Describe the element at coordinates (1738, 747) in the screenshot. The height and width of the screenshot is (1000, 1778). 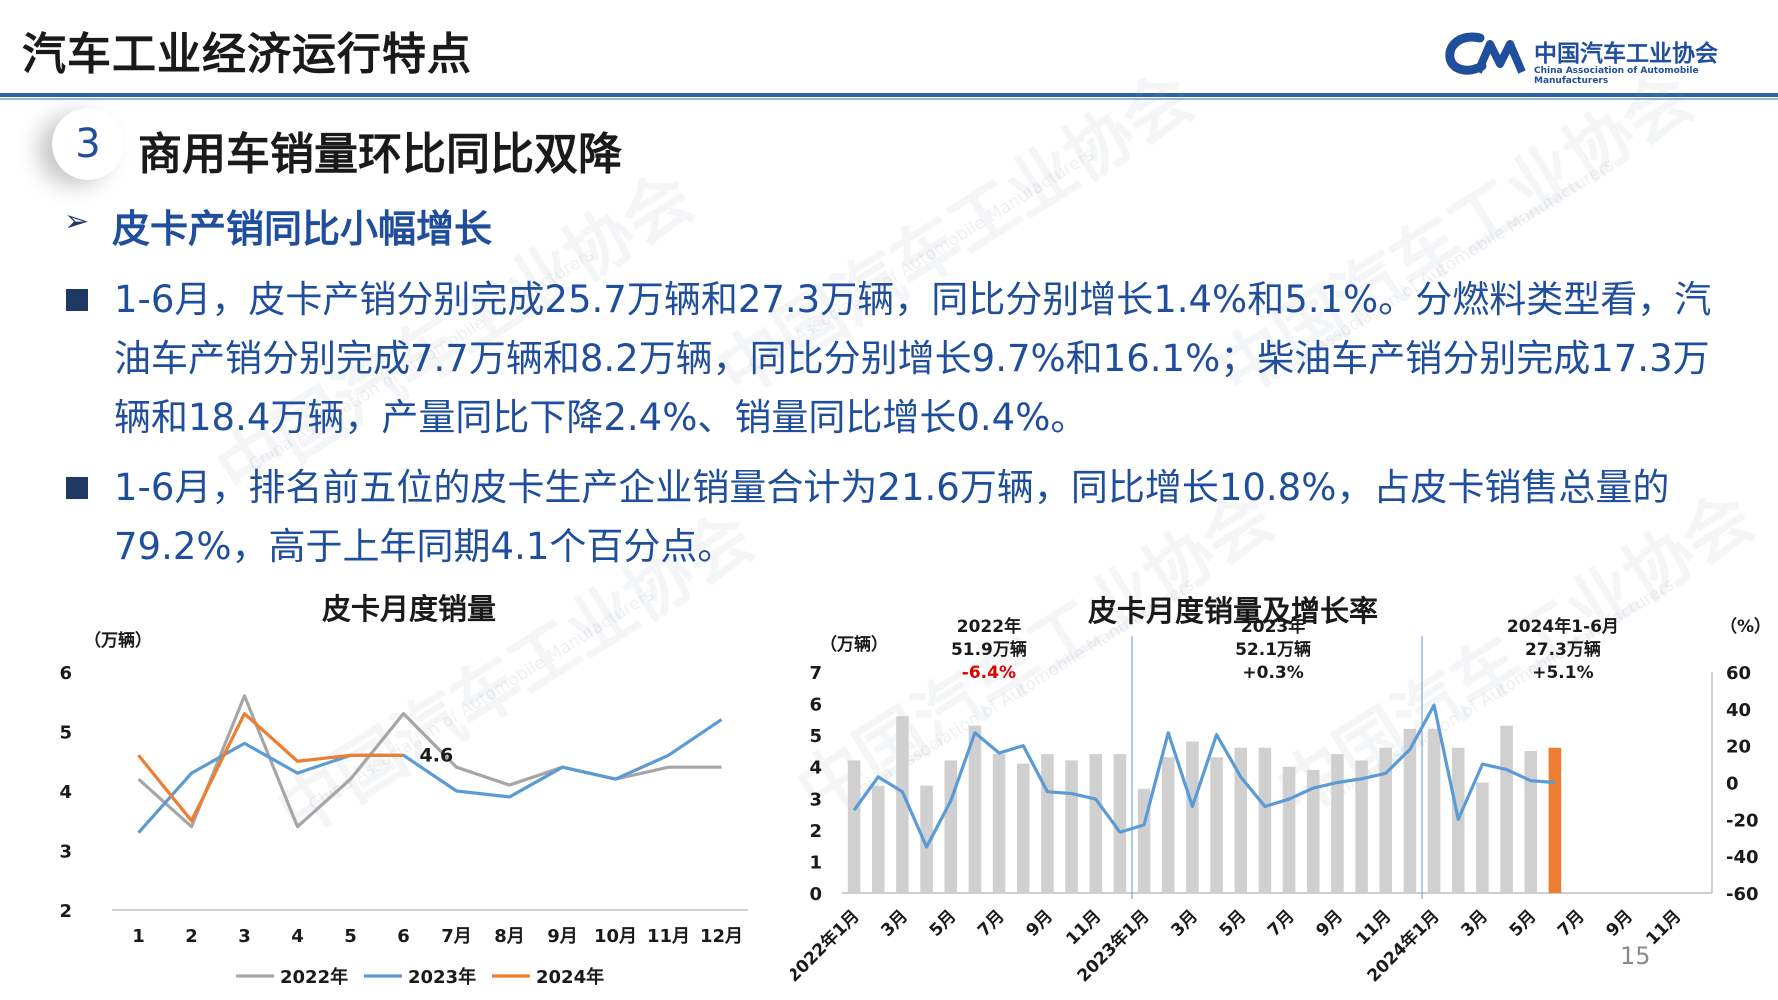
I see `right-y-tick-label: 20` at that location.